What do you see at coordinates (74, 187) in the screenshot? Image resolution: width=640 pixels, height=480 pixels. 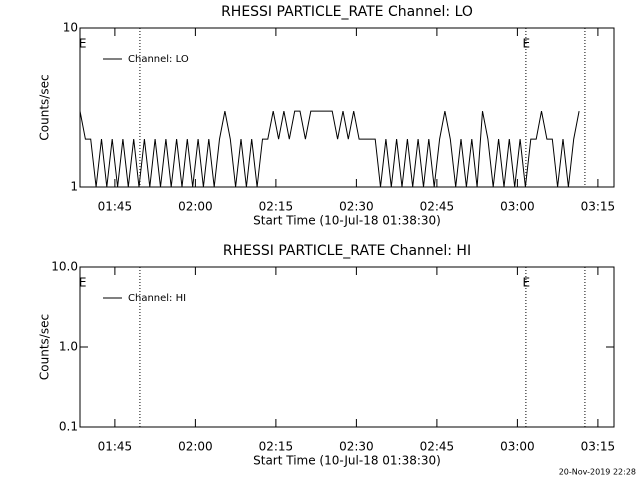 I see `y-tick-label: 1` at bounding box center [74, 187].